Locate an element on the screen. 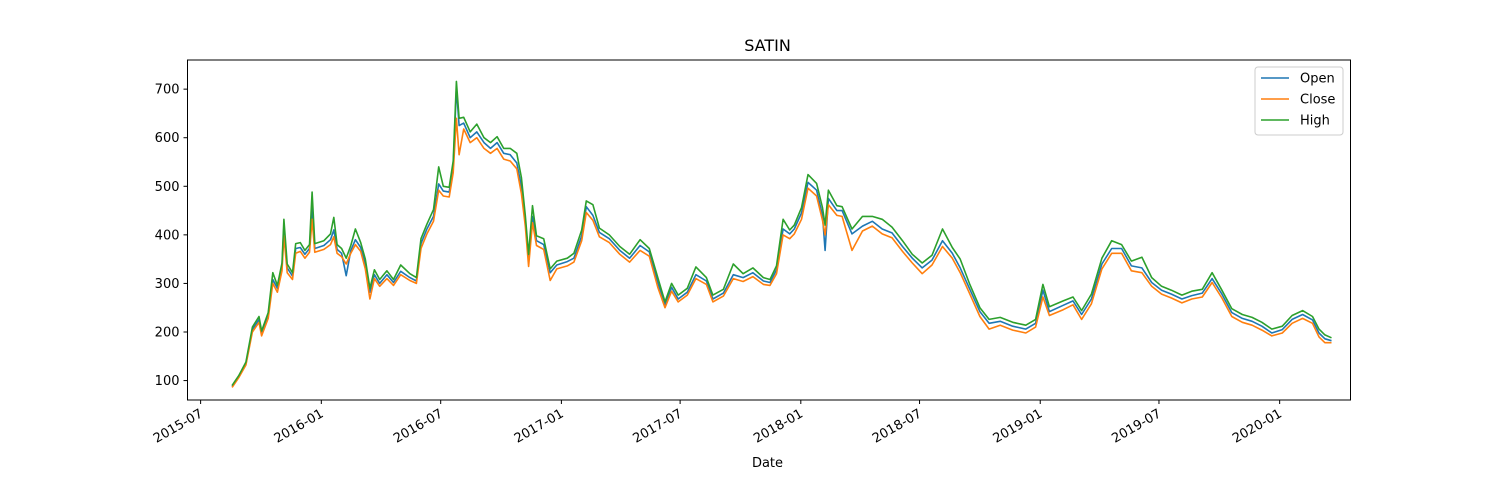 This screenshot has width=1500, height=500. x-tick-label: 2015-07 is located at coordinates (178, 426).